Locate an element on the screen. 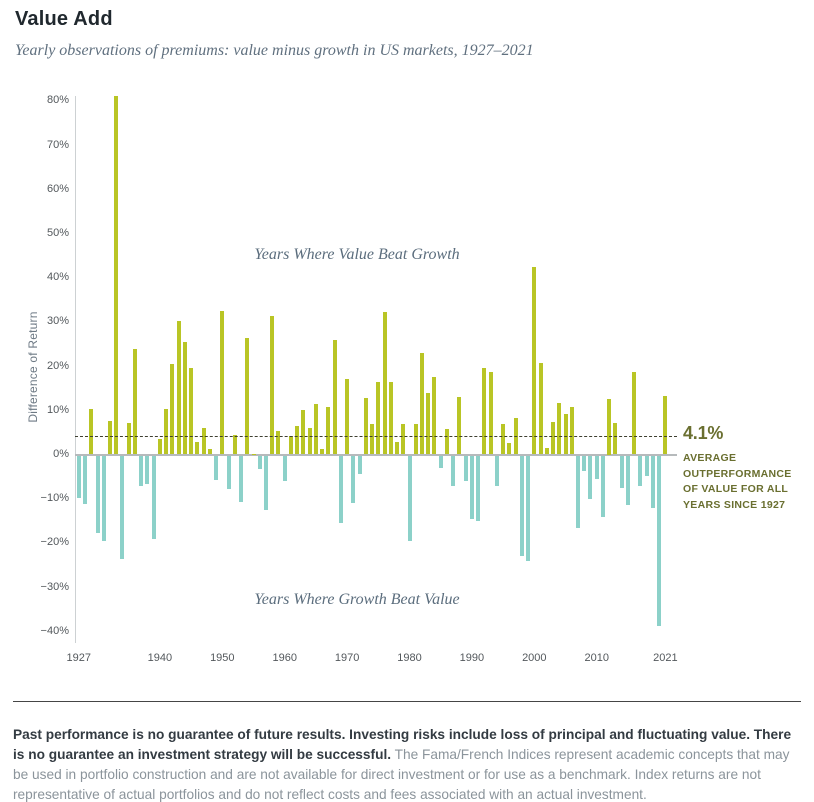  bar-1965 is located at coordinates (315, 429).